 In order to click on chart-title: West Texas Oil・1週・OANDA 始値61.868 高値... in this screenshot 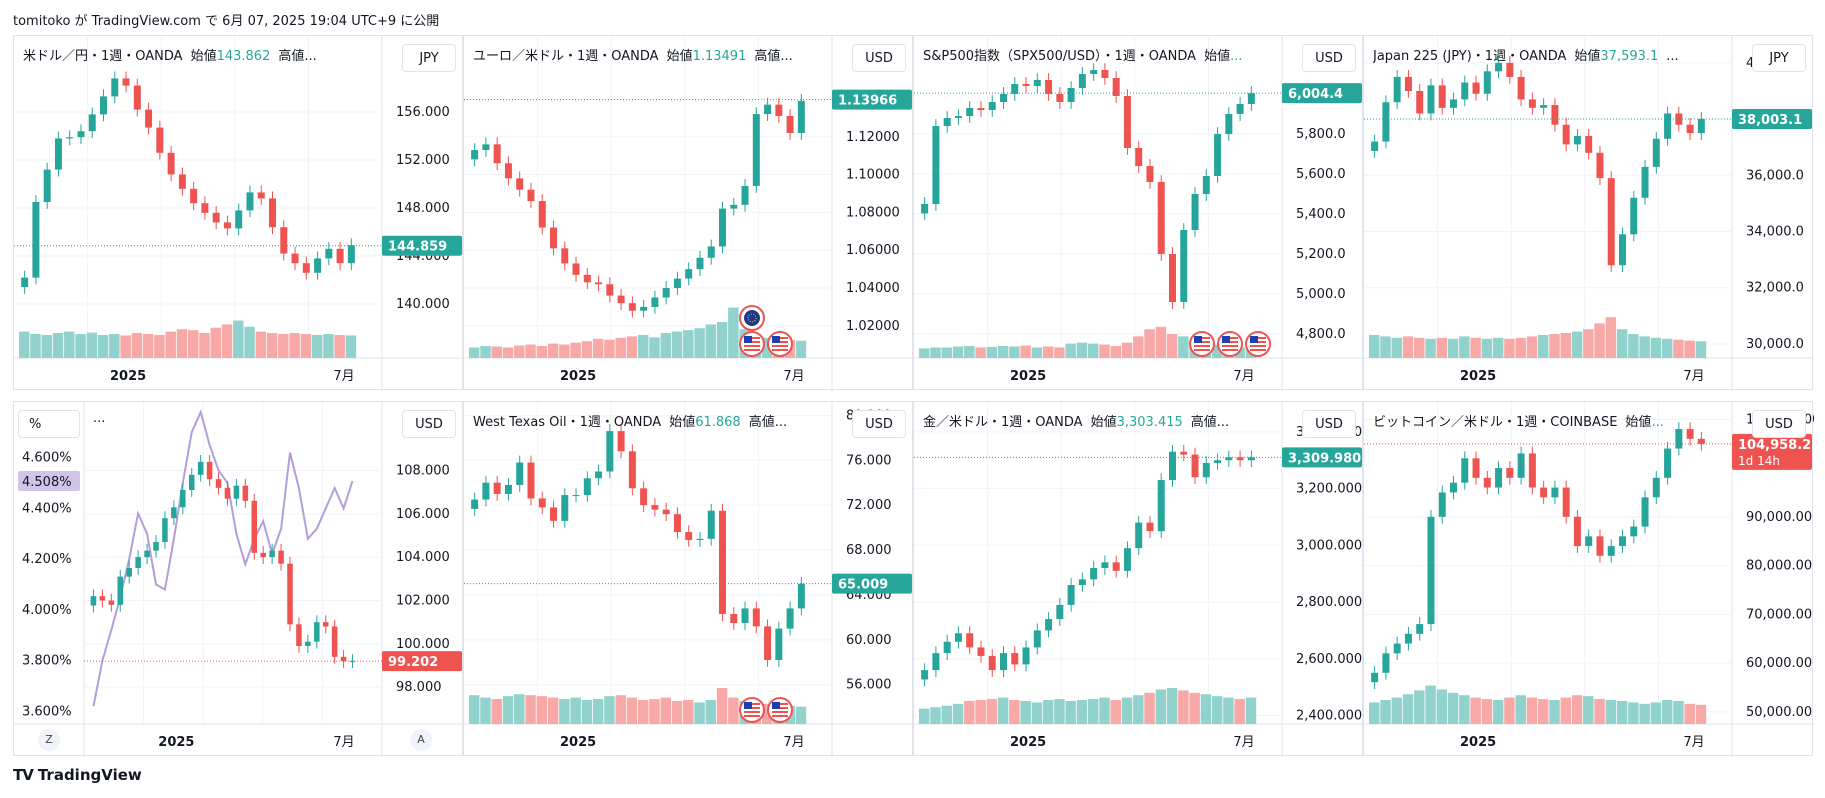, I will do `click(630, 420)`.